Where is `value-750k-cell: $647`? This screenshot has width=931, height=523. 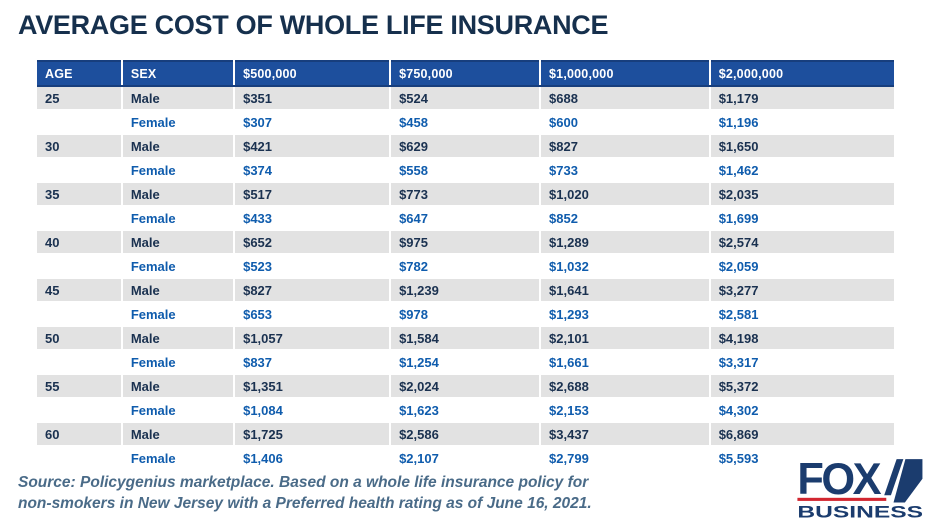 value-750k-cell: $647 is located at coordinates (466, 218).